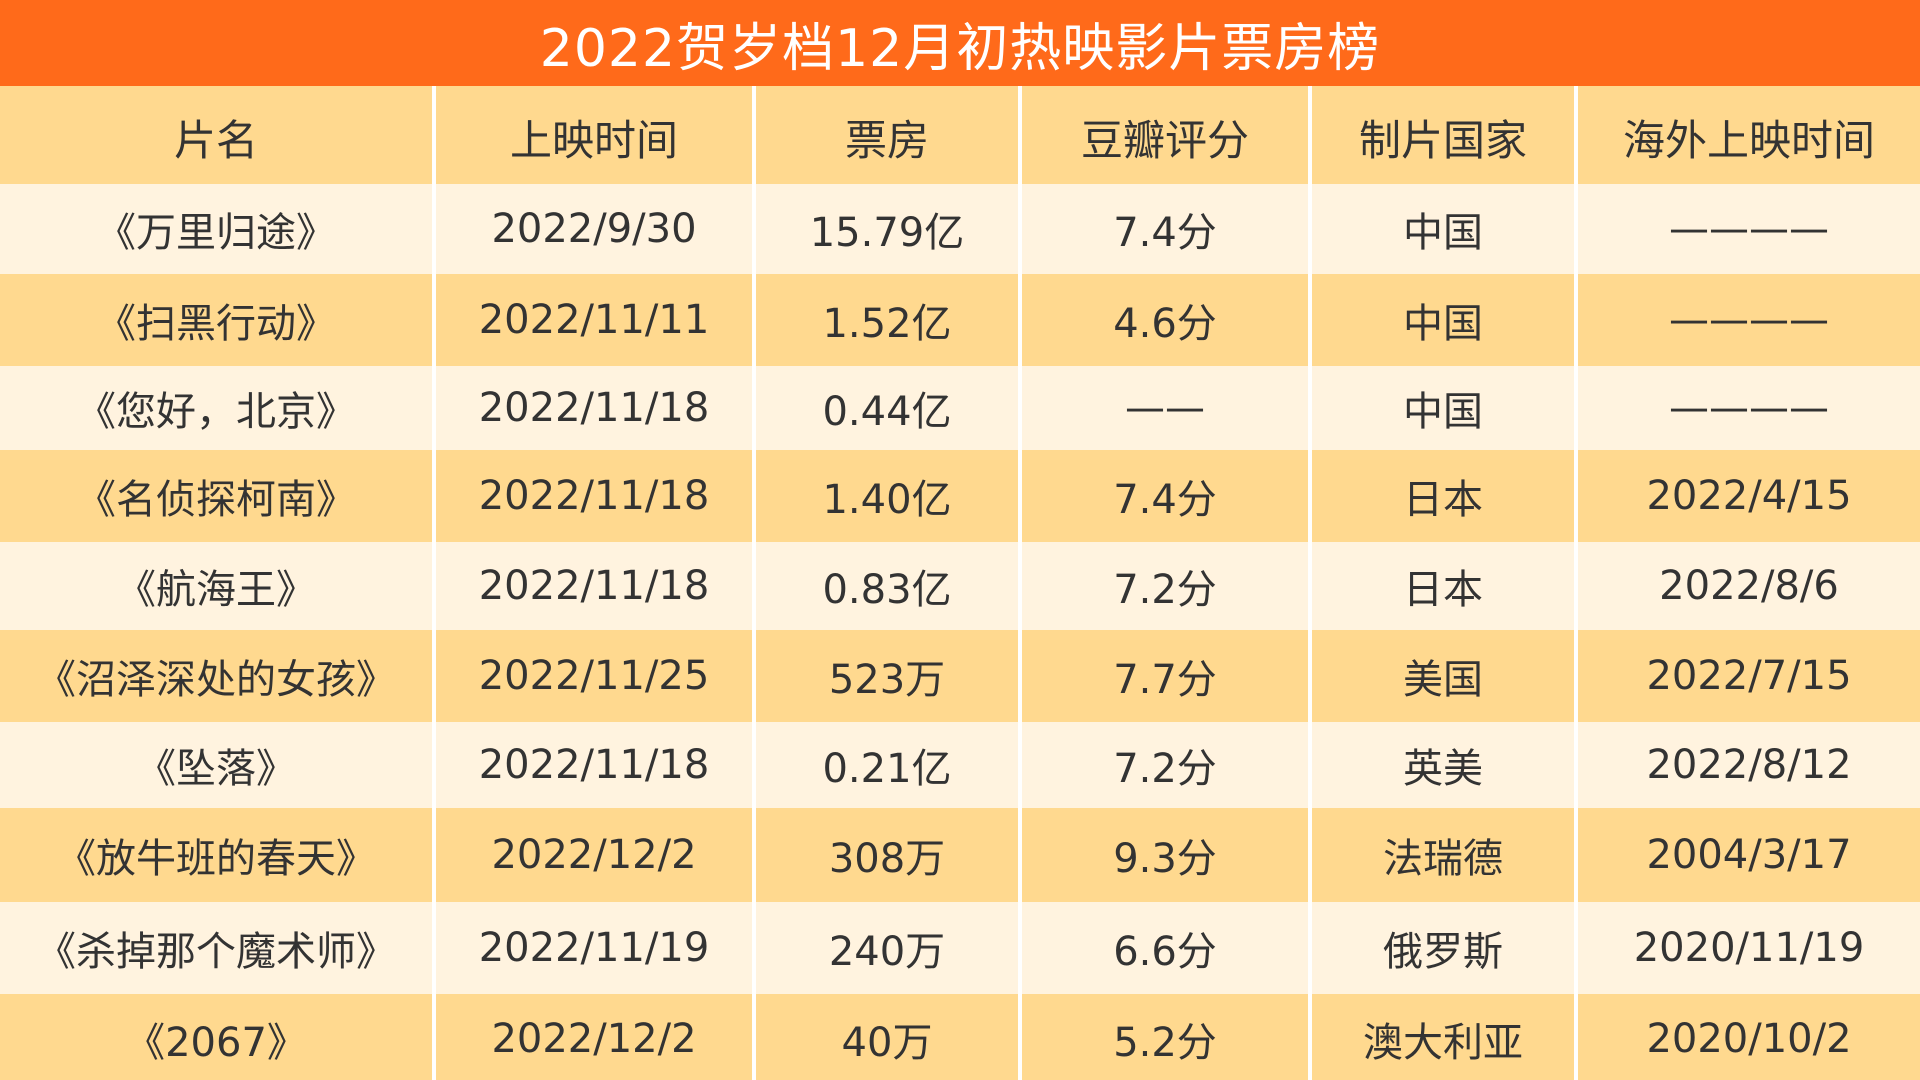 This screenshot has height=1080, width=1920. I want to click on cell-box-office: 15.79亿, so click(889, 229).